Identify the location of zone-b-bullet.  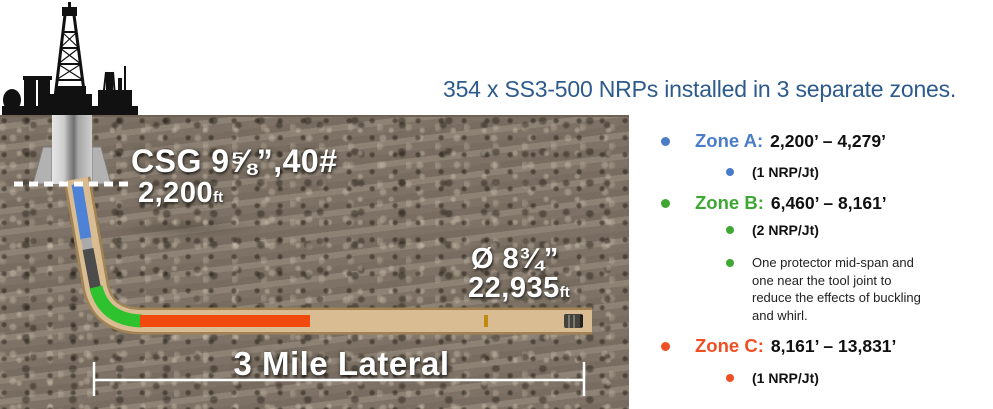
(665, 203).